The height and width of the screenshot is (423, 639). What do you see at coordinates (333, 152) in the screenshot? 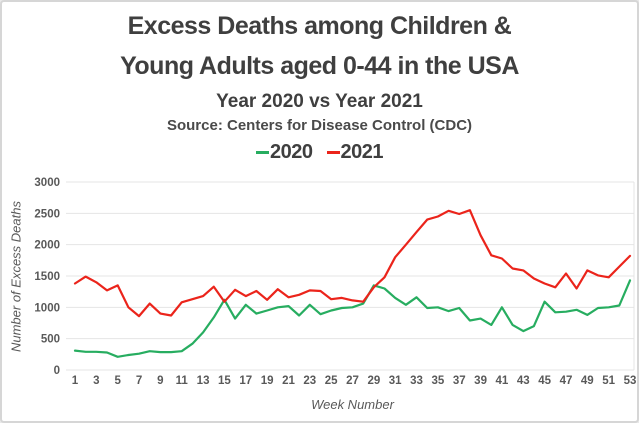
I see `legend-dash-2021-icon` at bounding box center [333, 152].